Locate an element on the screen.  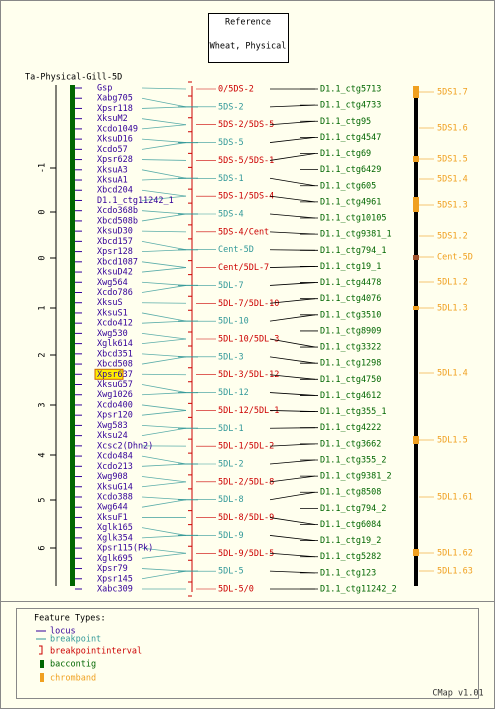
locus-label: Xwg564 is located at coordinates (112, 283).